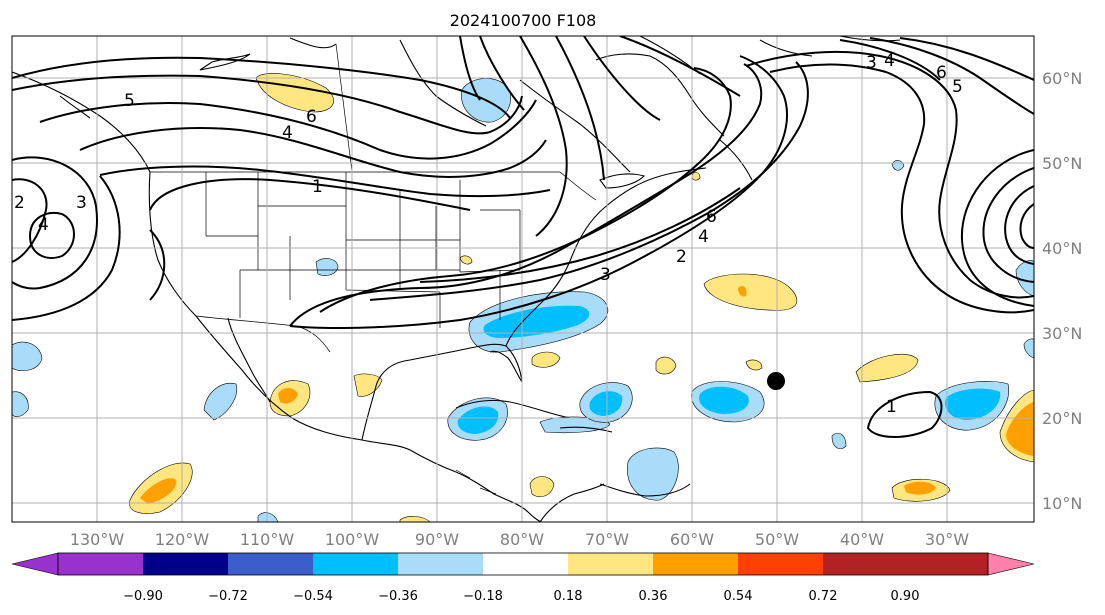  What do you see at coordinates (1062, 248) in the screenshot?
I see `lat-label: 40°N` at bounding box center [1062, 248].